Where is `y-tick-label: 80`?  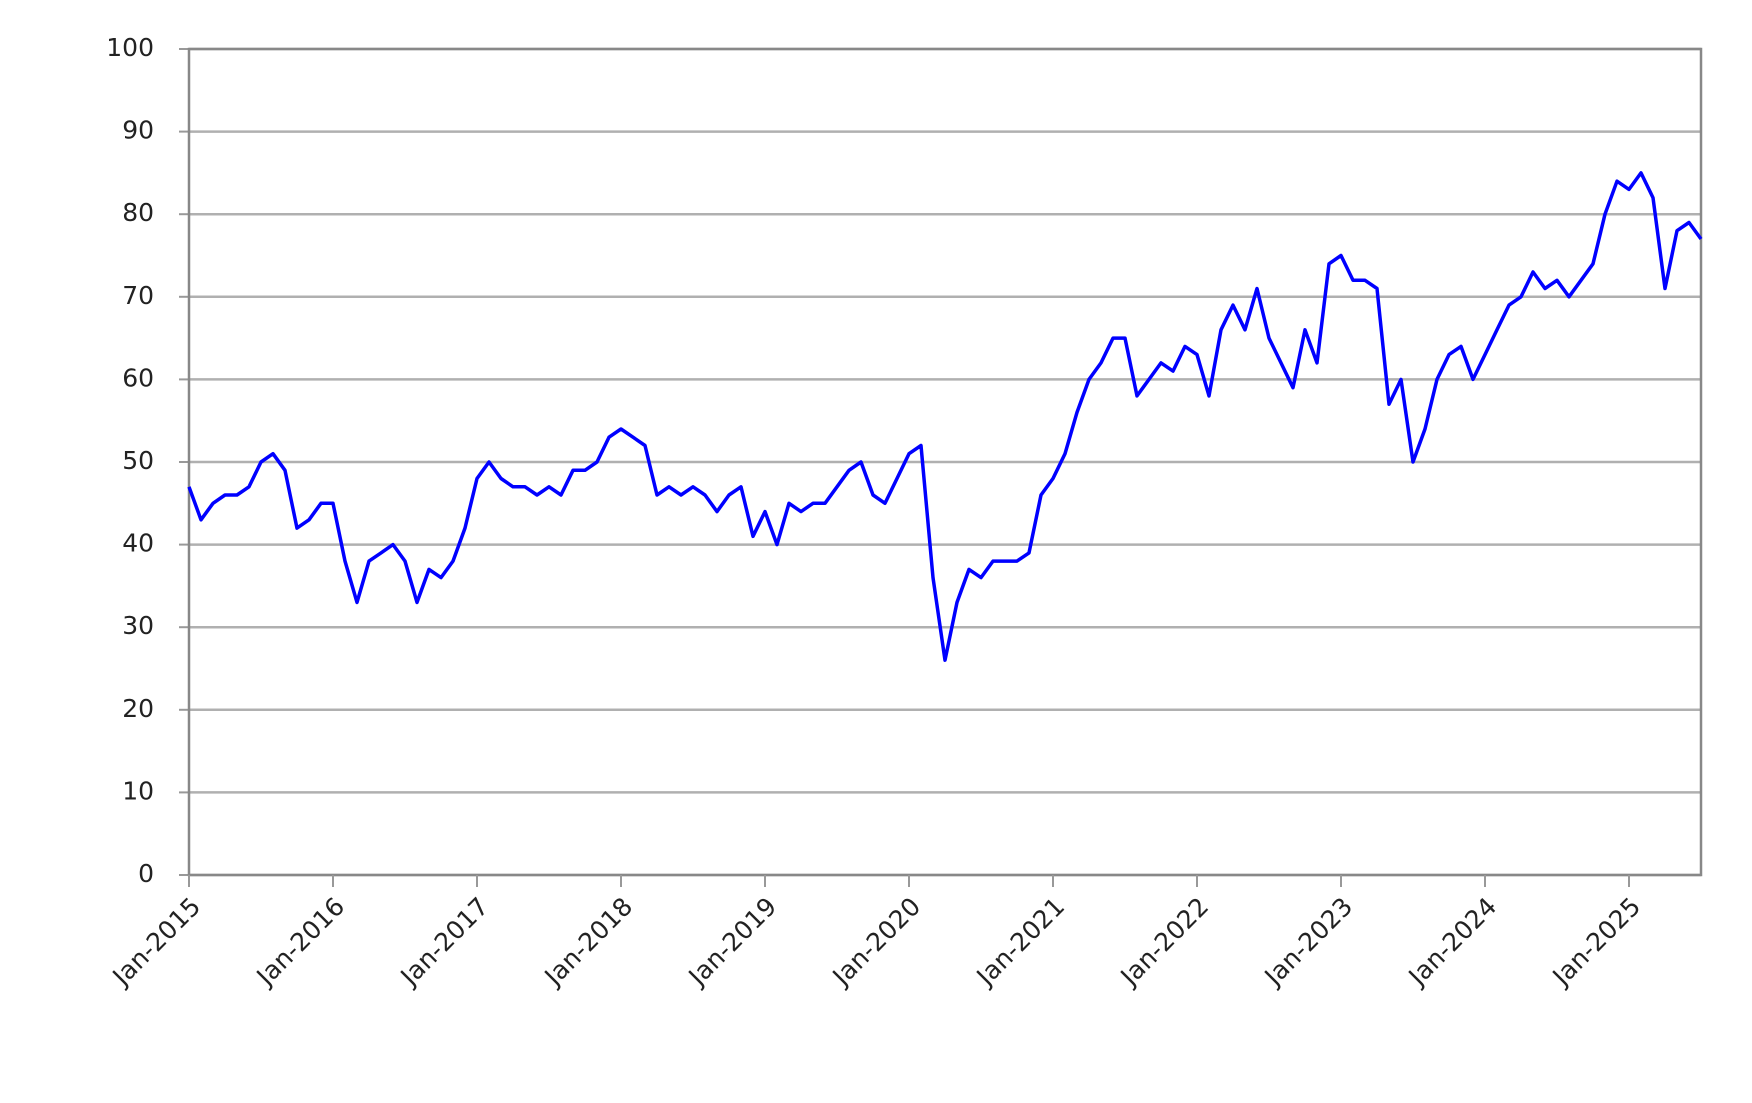 y-tick-label: 80 is located at coordinates (138, 212).